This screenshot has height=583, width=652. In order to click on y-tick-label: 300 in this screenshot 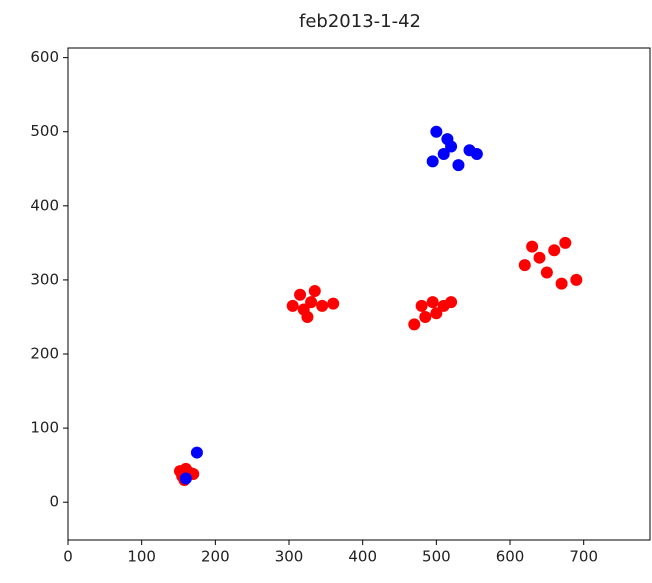, I will do `click(44, 279)`.